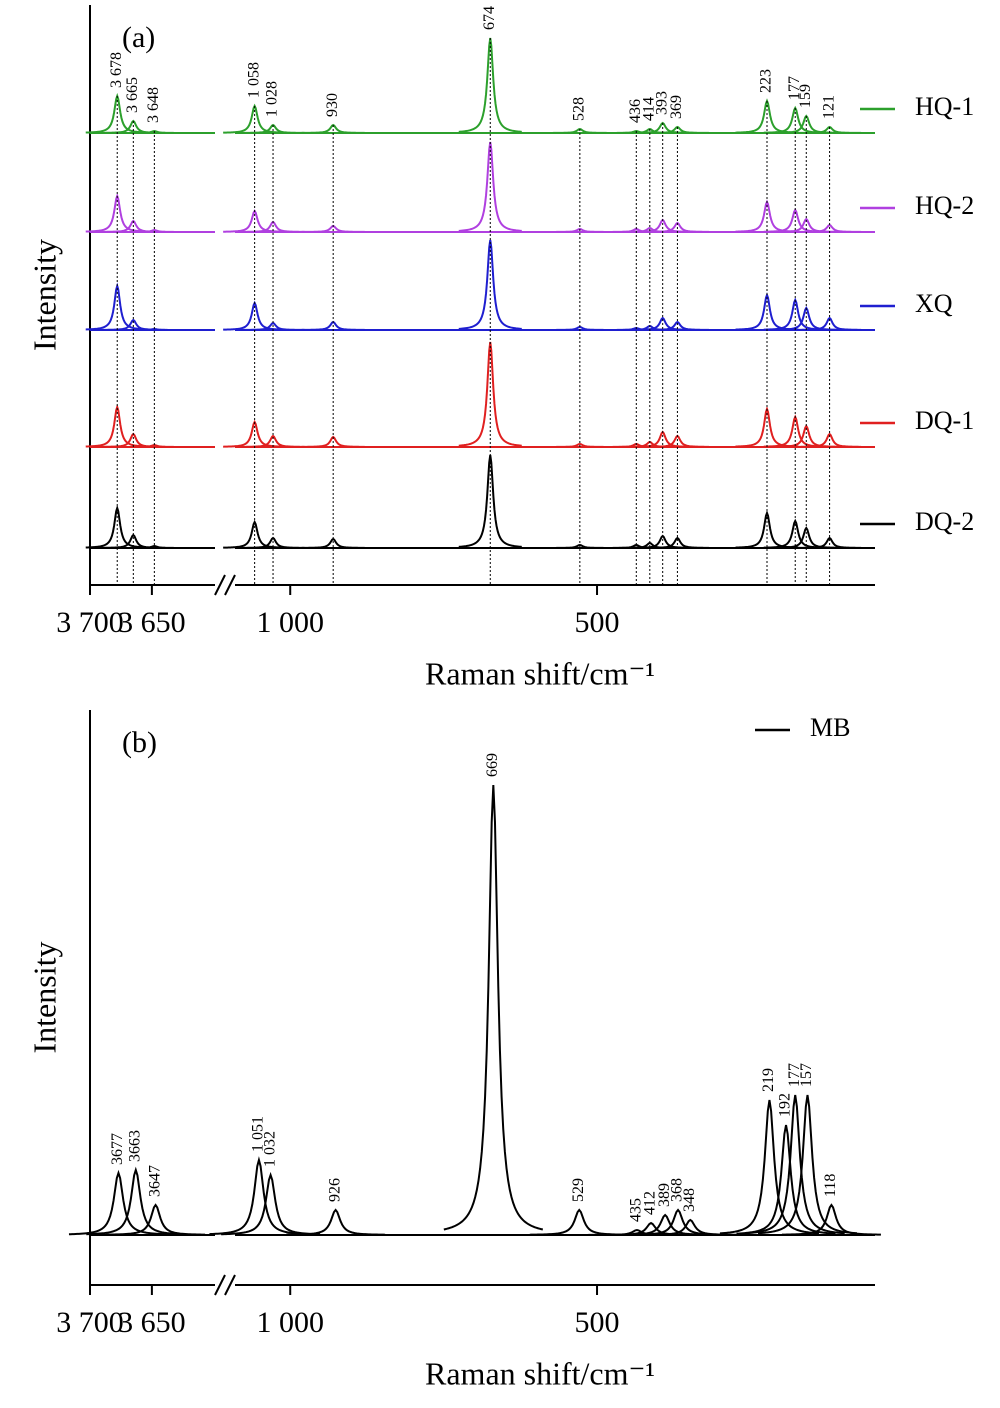 This screenshot has width=1000, height=1408. Describe the element at coordinates (785, 1105) in the screenshot. I see `peak-label: 192` at that location.